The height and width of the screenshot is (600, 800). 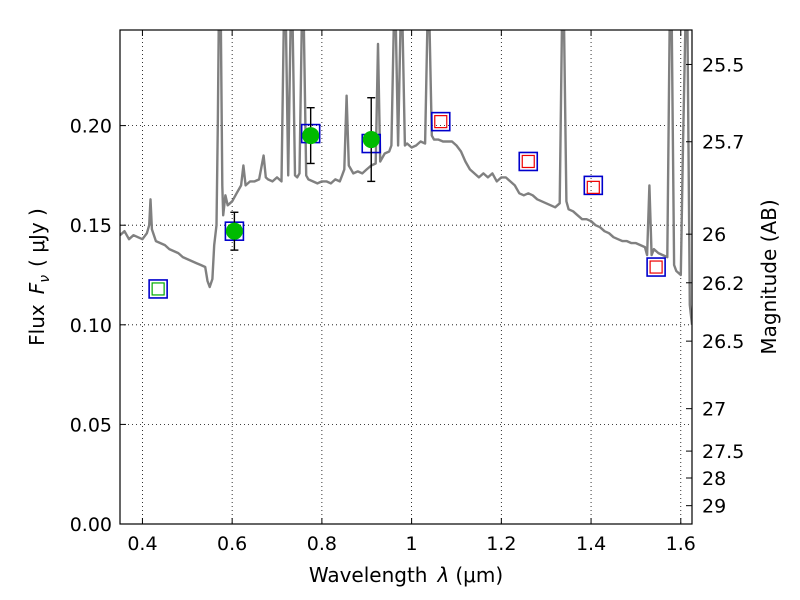 I want to click on y-tick-label: 0.20, so click(x=91, y=127).